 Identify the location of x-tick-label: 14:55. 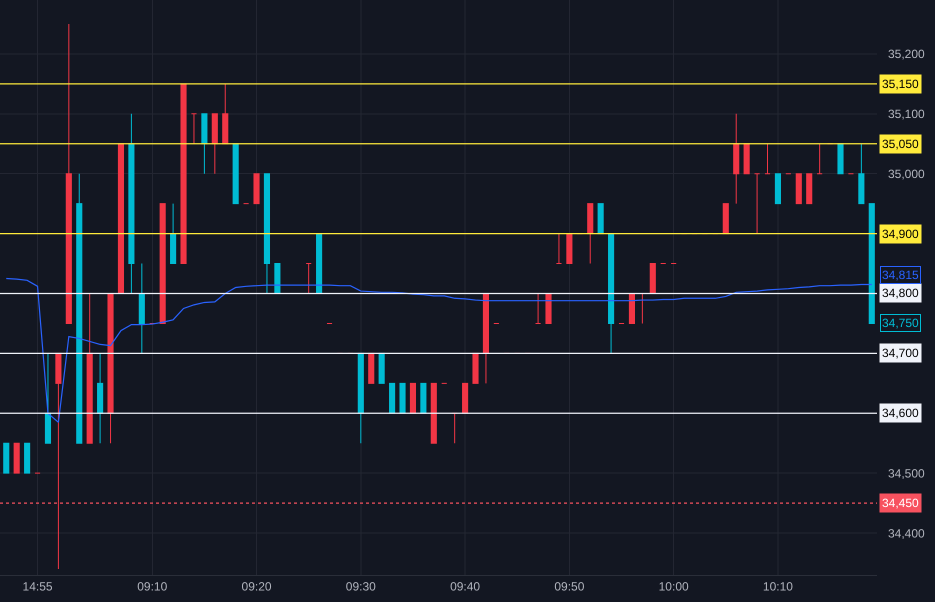
(37, 586).